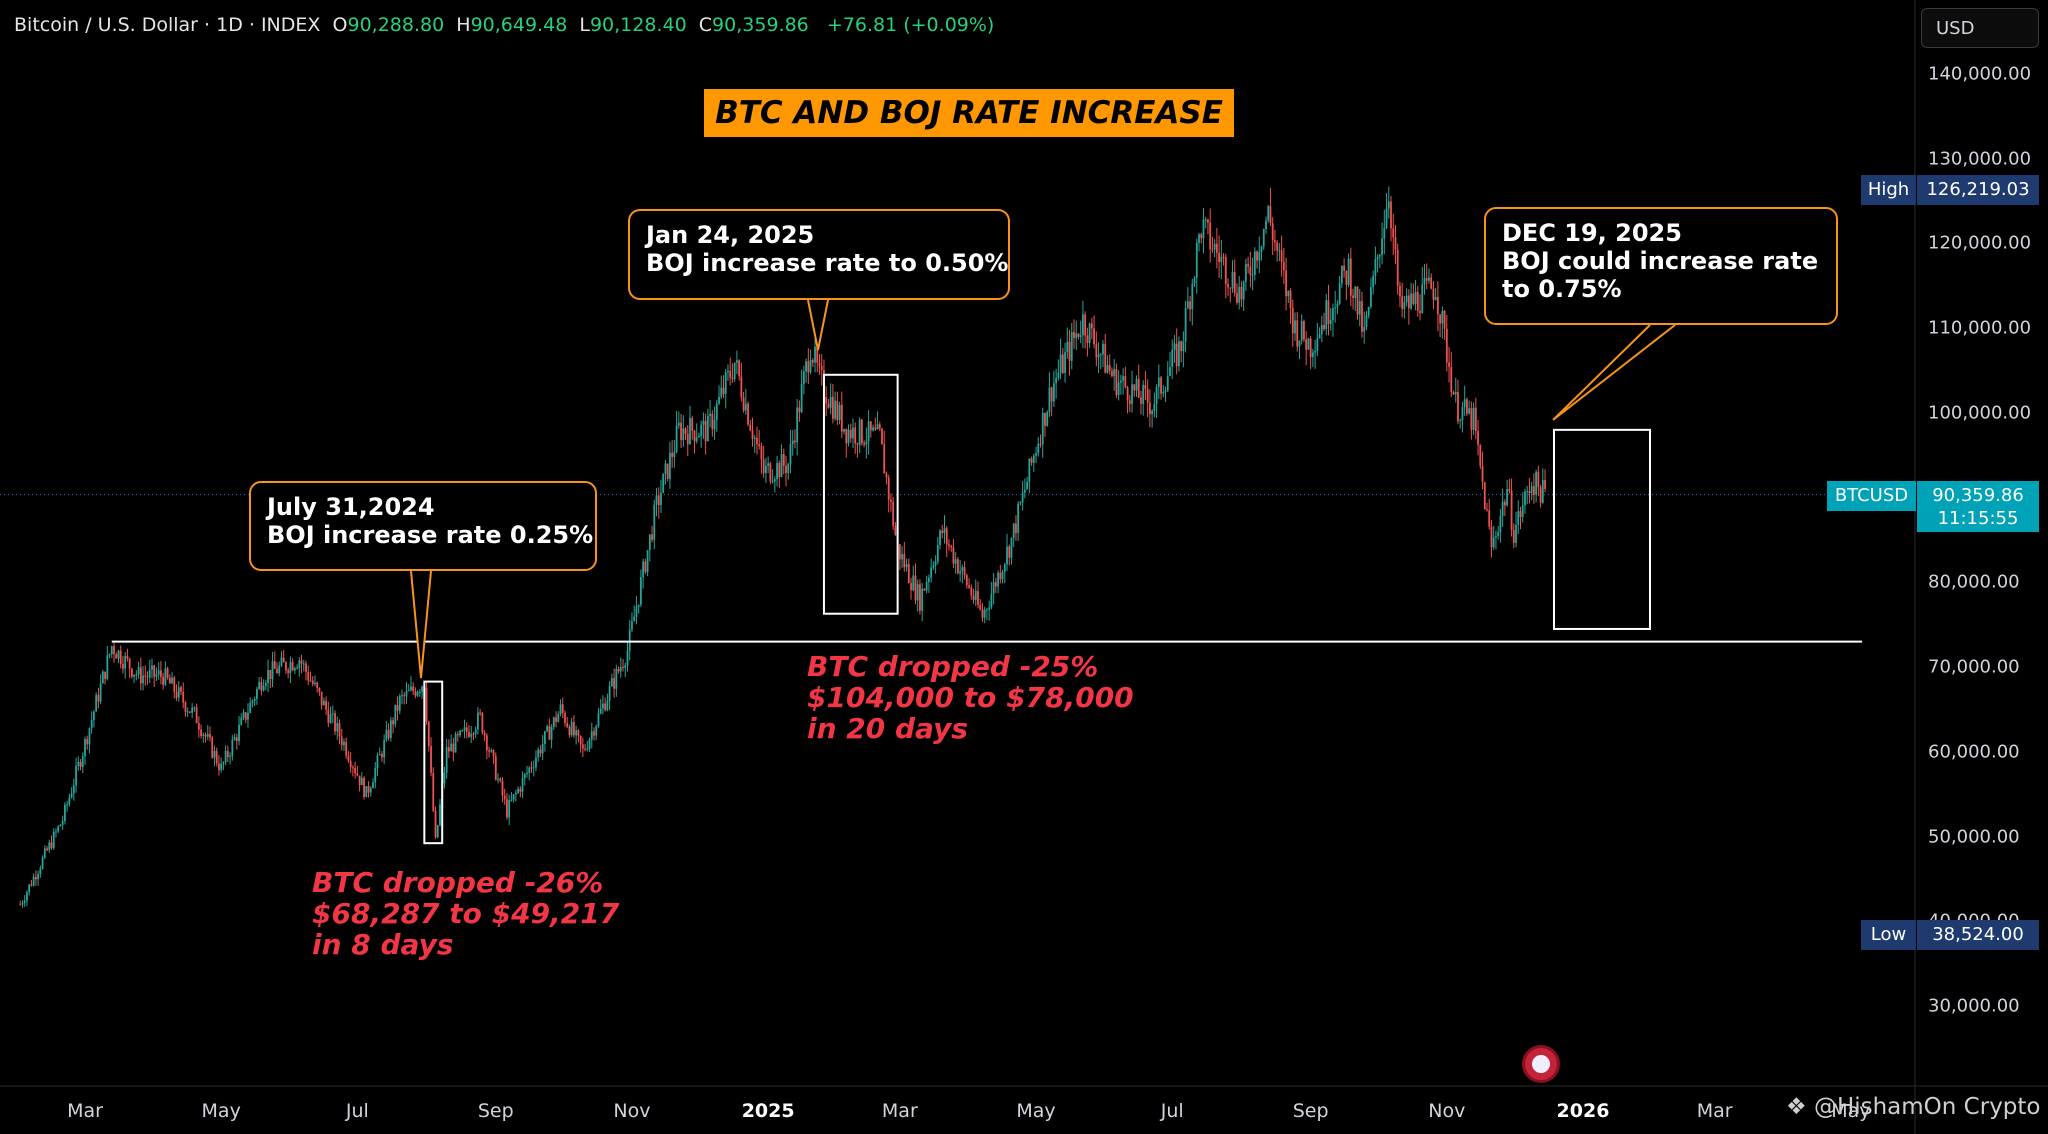 The width and height of the screenshot is (2048, 1134). What do you see at coordinates (1541, 1064) in the screenshot?
I see `us-flag-icon` at bounding box center [1541, 1064].